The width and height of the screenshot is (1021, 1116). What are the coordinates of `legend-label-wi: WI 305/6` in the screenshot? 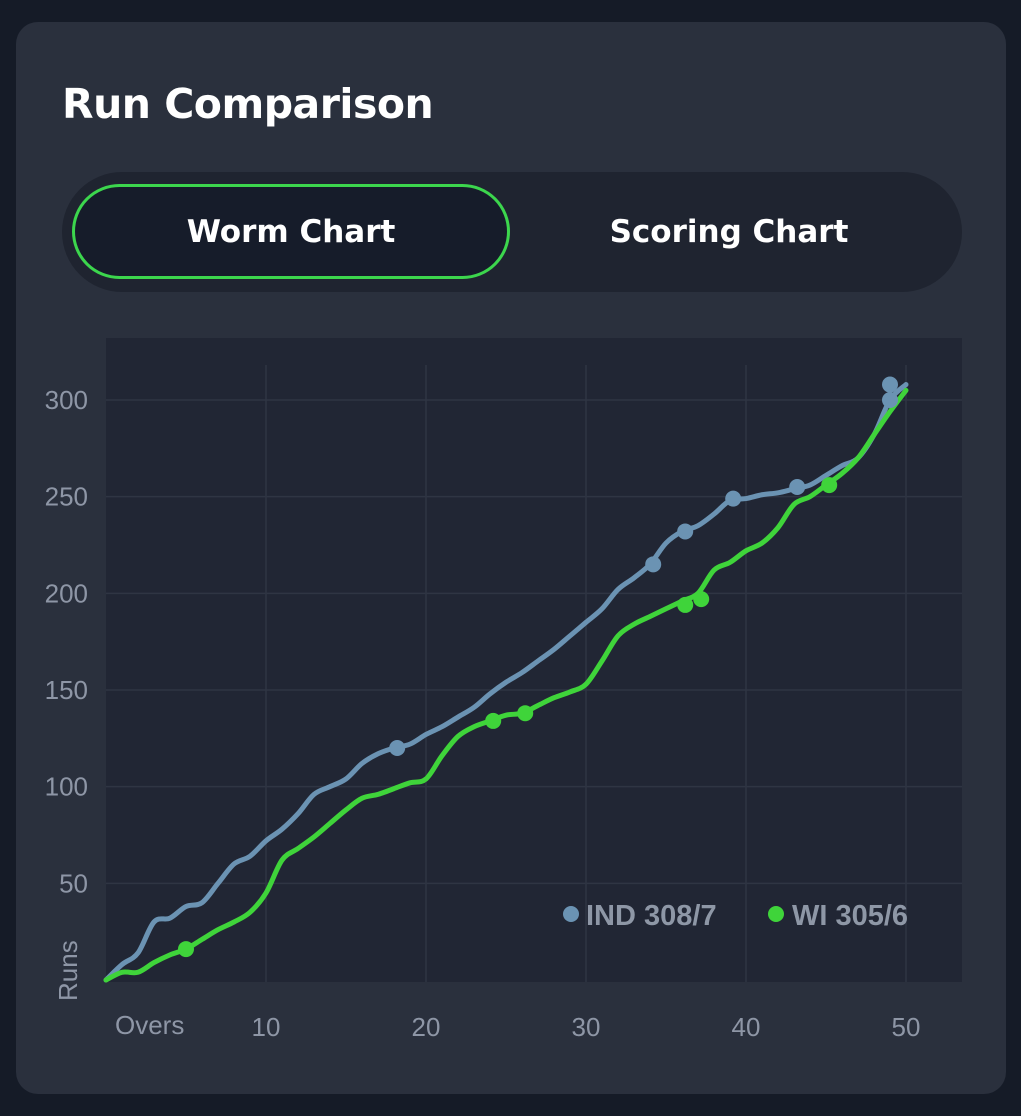 It's located at (850, 916).